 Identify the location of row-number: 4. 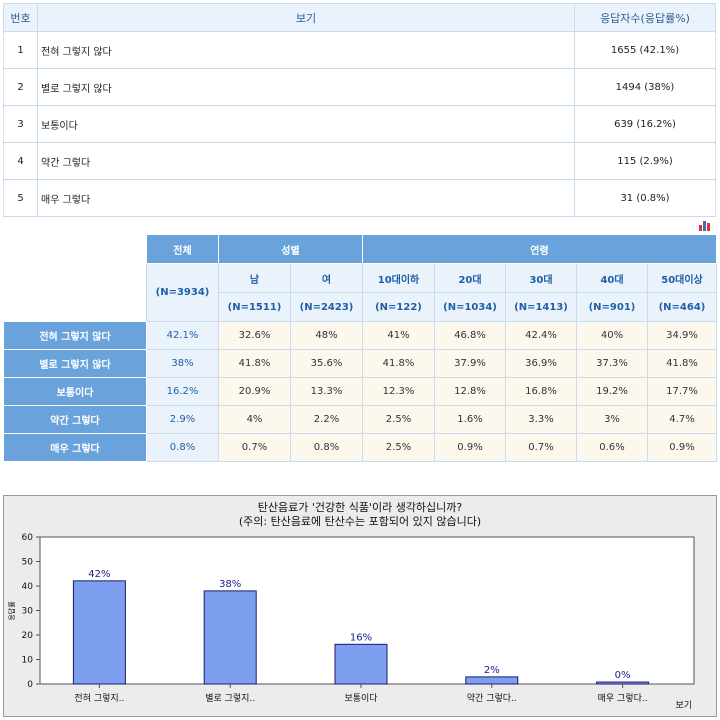
(20, 161).